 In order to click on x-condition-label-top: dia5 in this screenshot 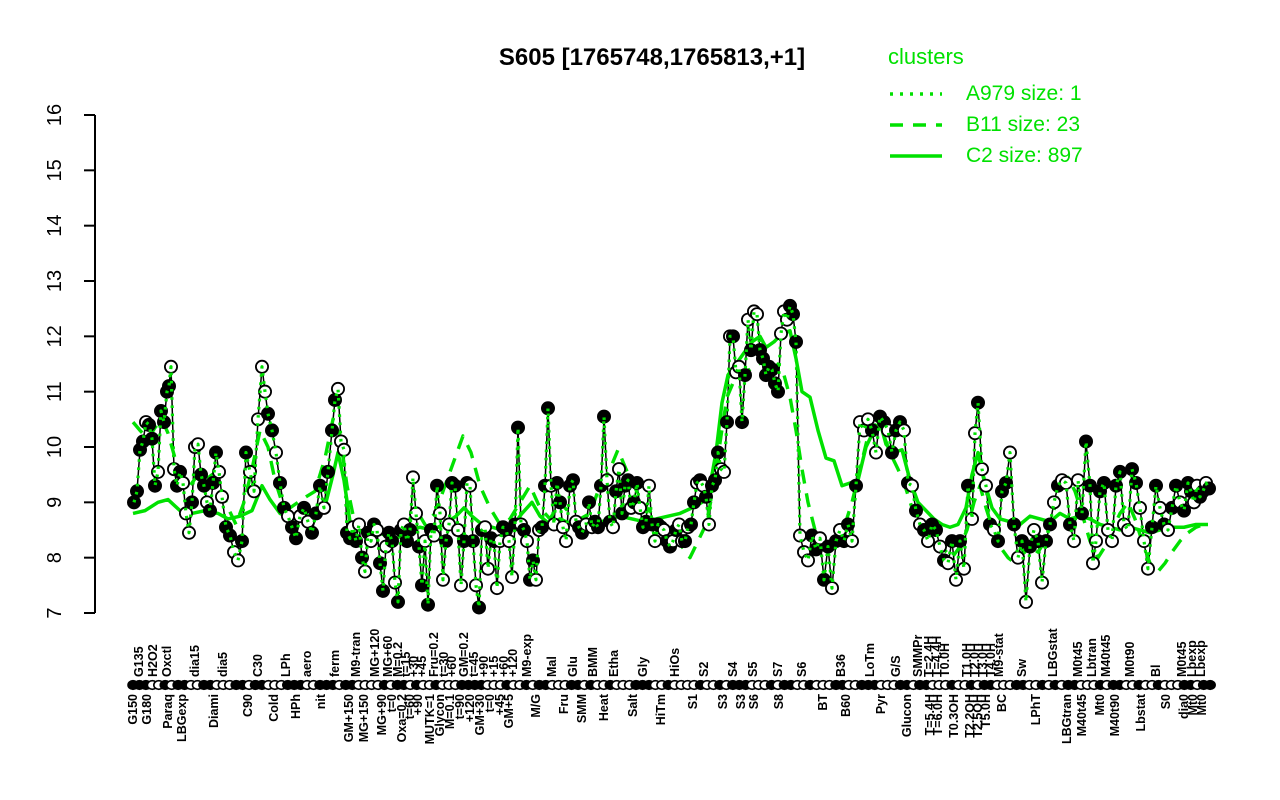, I will do `click(223, 664)`.